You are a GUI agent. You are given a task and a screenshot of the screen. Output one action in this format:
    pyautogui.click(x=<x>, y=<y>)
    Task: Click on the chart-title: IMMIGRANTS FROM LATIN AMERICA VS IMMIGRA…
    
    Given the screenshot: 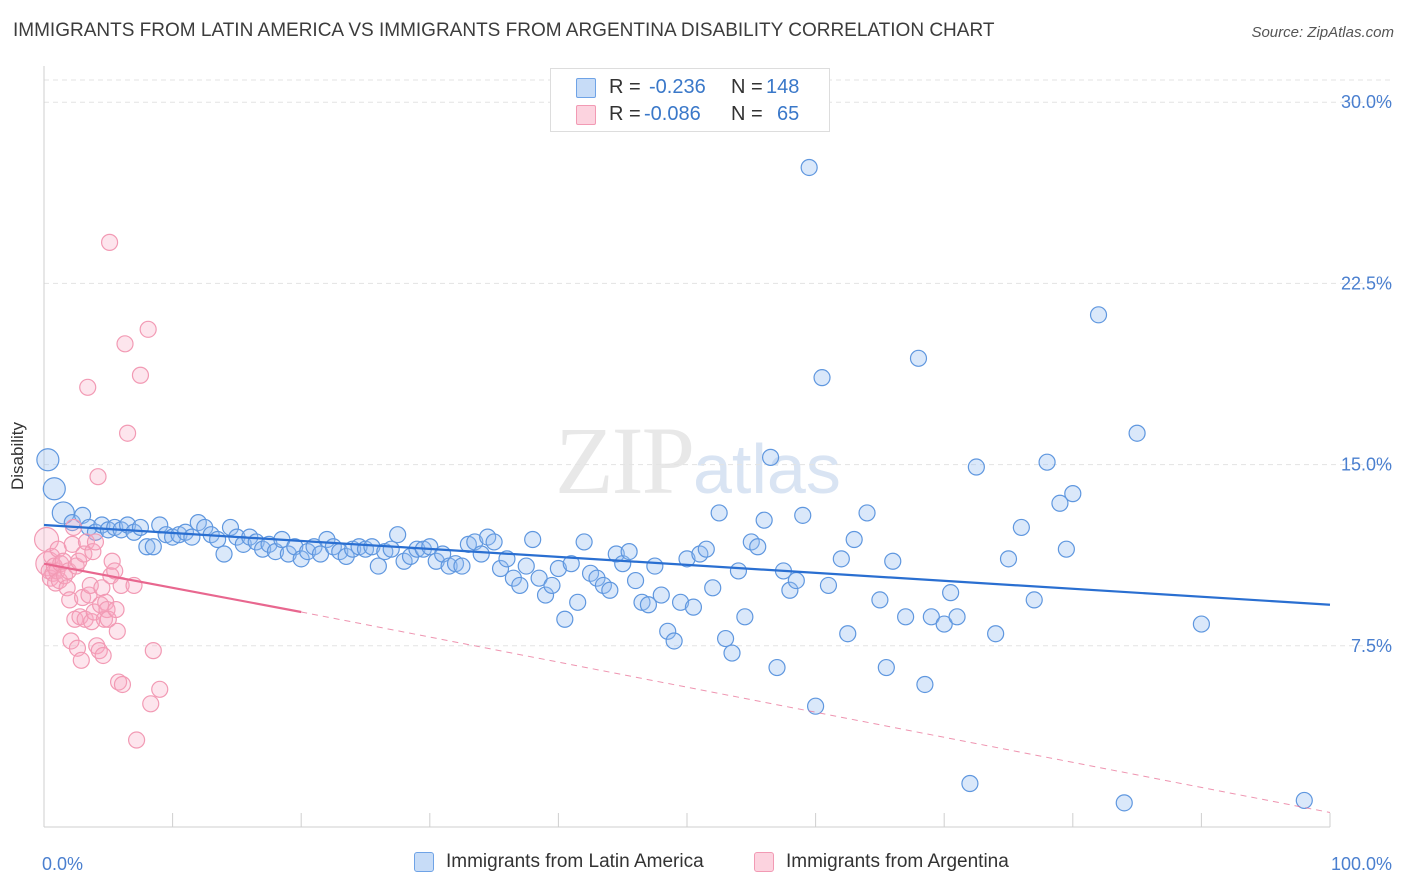 What is the action you would take?
    pyautogui.click(x=504, y=30)
    